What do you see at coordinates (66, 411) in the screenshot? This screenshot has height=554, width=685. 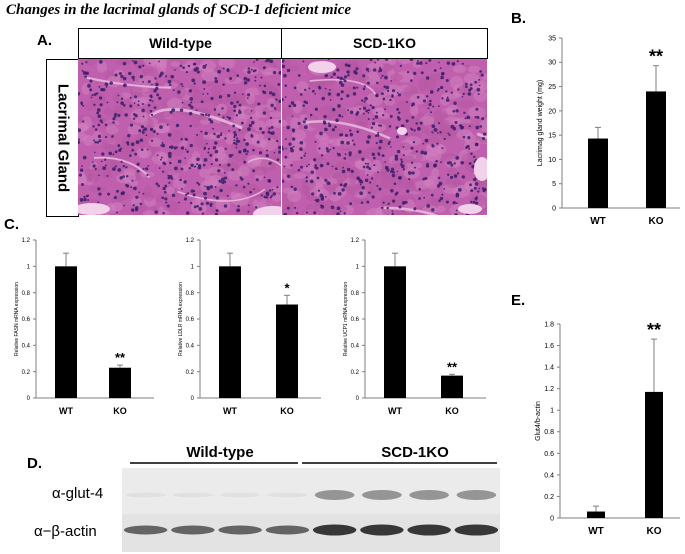 I see `category-label-wt: WT` at bounding box center [66, 411].